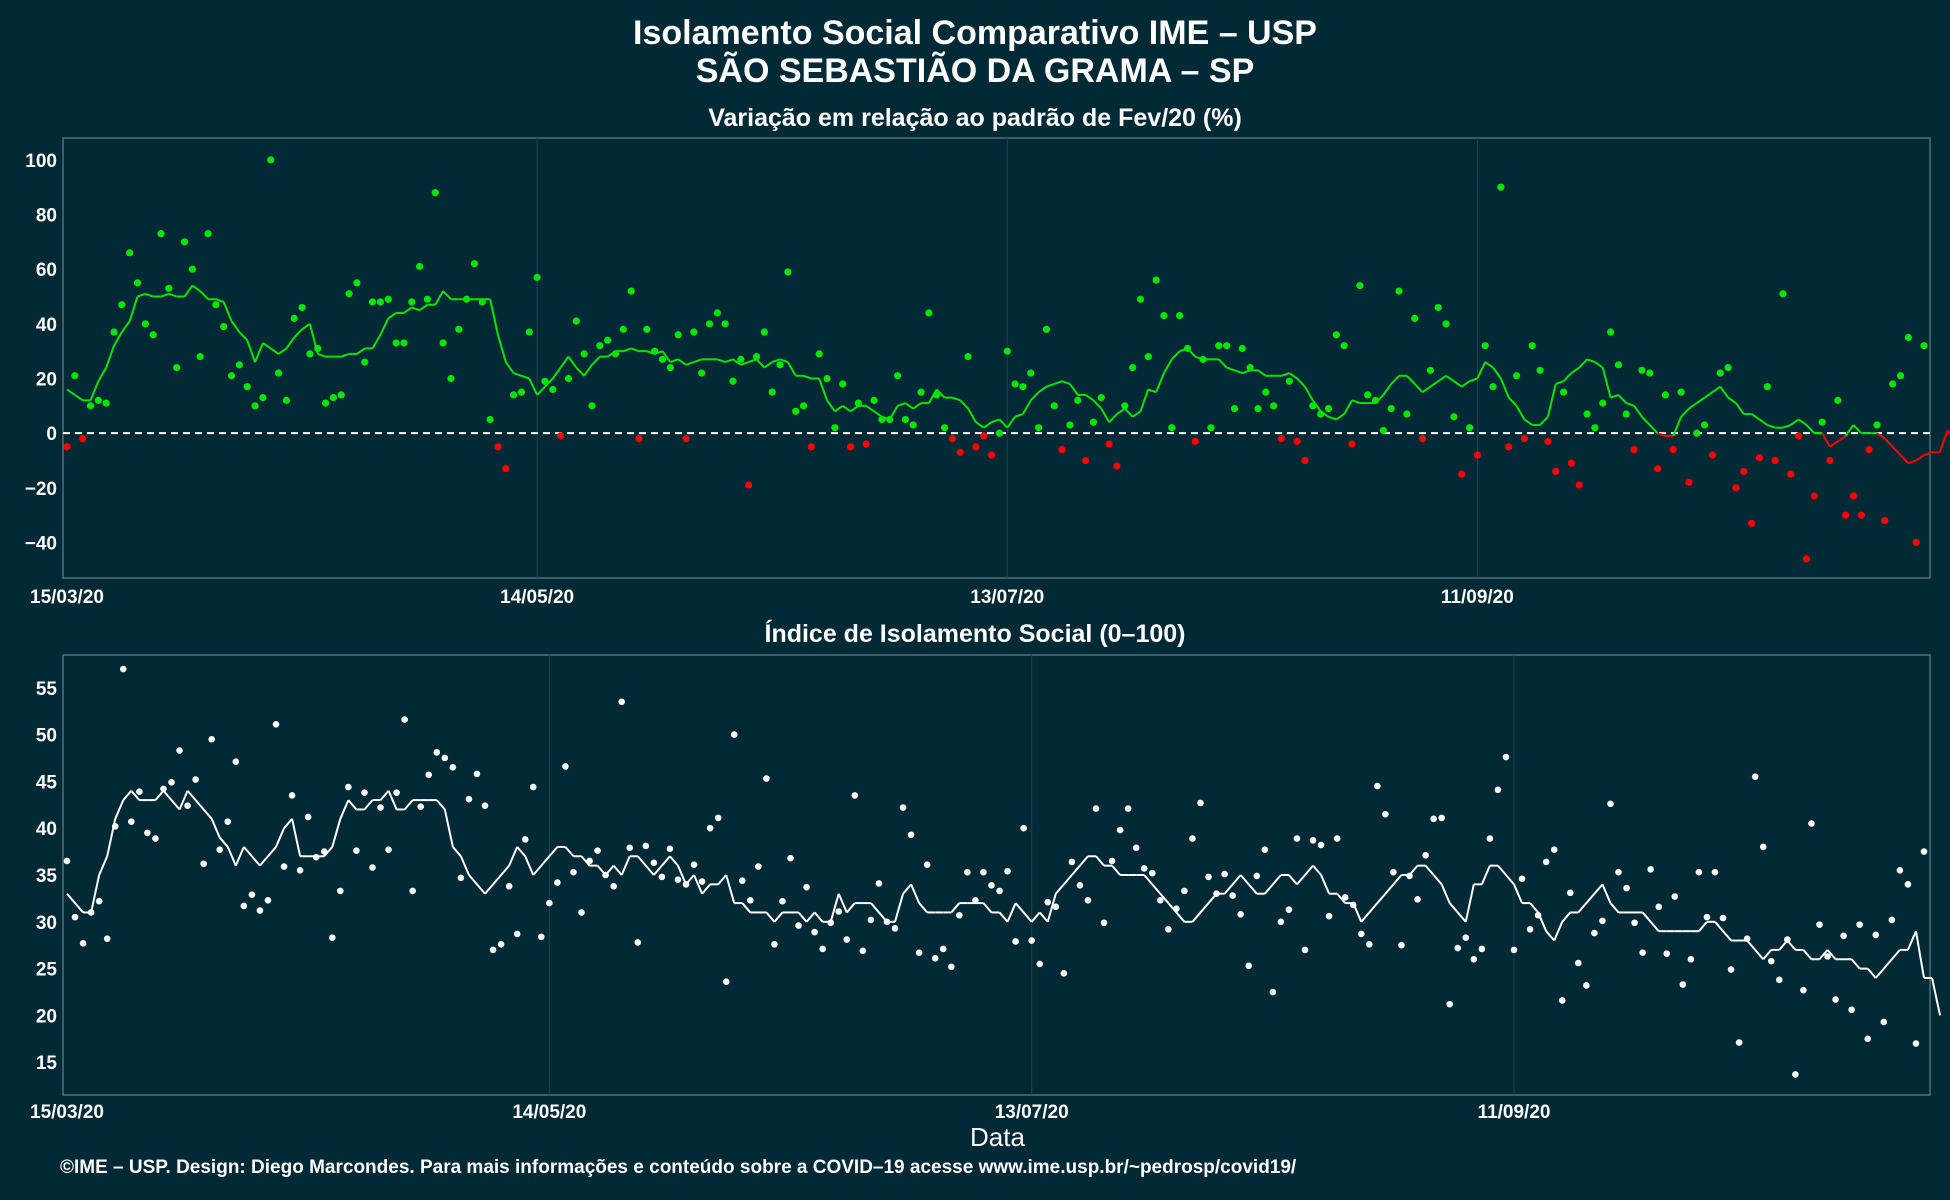 This screenshot has height=1200, width=1950. I want to click on panel-2-y-tick-label: 55, so click(47, 689).